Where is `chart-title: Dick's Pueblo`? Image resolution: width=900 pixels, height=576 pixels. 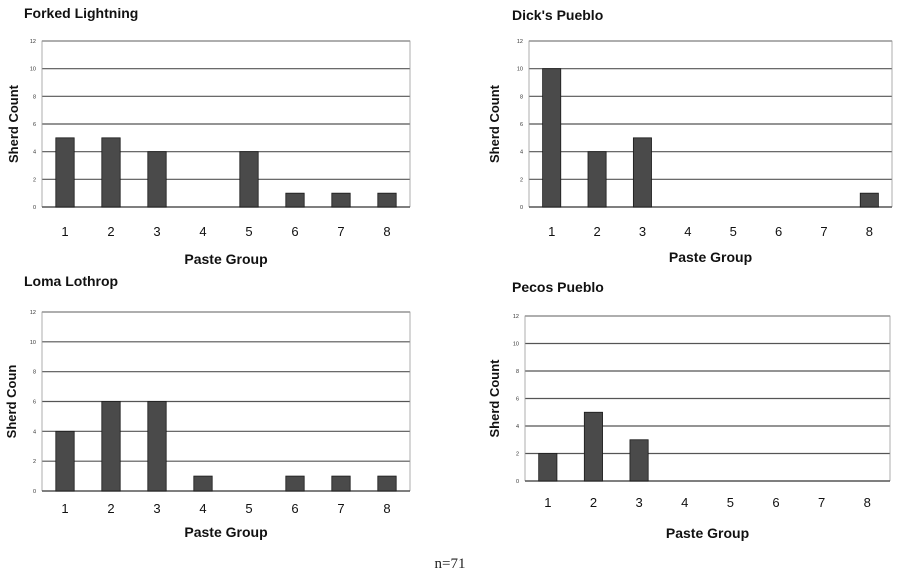
chart-title: Dick's Pueblo is located at coordinates (557, 15).